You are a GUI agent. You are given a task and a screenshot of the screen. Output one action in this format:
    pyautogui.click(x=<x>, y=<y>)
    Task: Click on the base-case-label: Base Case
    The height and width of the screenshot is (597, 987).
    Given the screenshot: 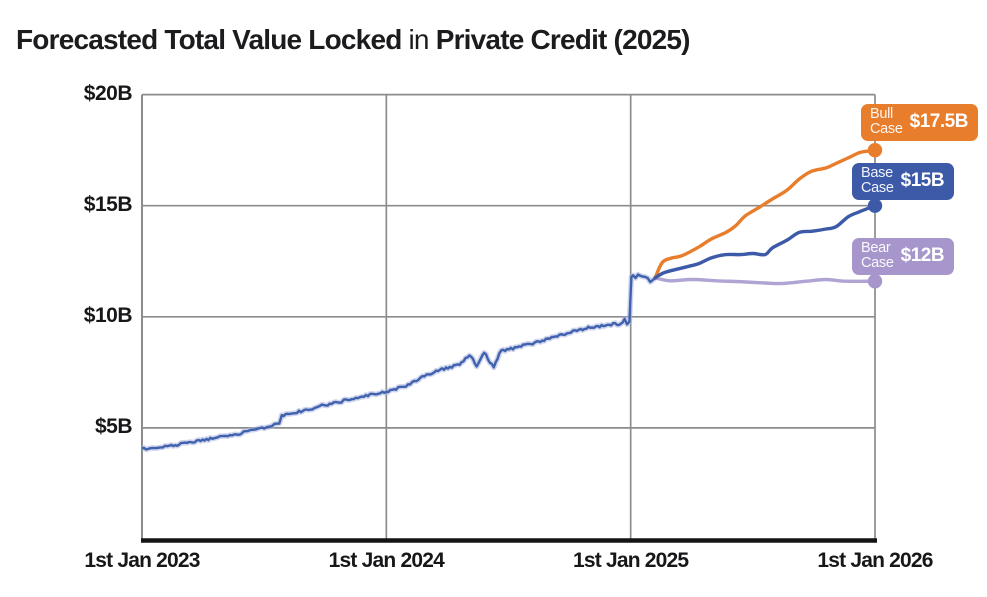 What is the action you would take?
    pyautogui.click(x=877, y=181)
    